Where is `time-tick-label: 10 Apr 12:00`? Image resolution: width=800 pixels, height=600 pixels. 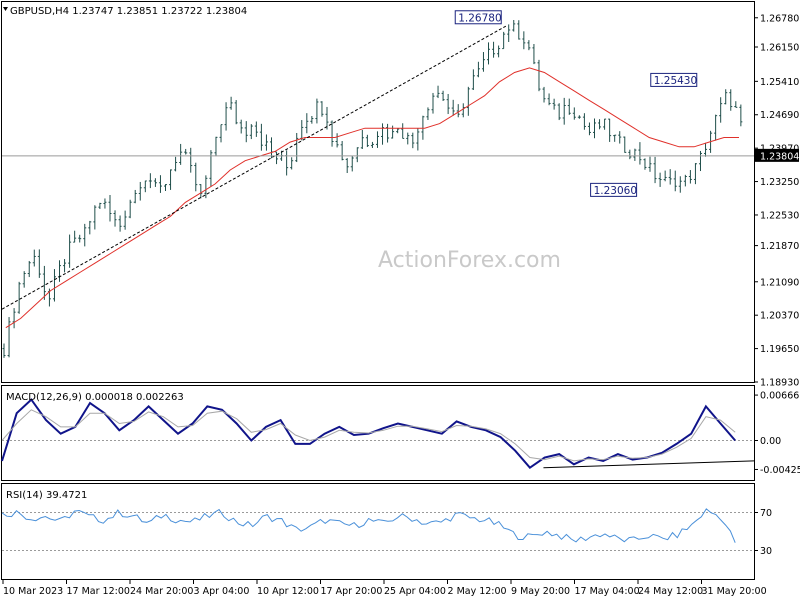
time-tick-label: 10 Apr 12:00 is located at coordinates (288, 591).